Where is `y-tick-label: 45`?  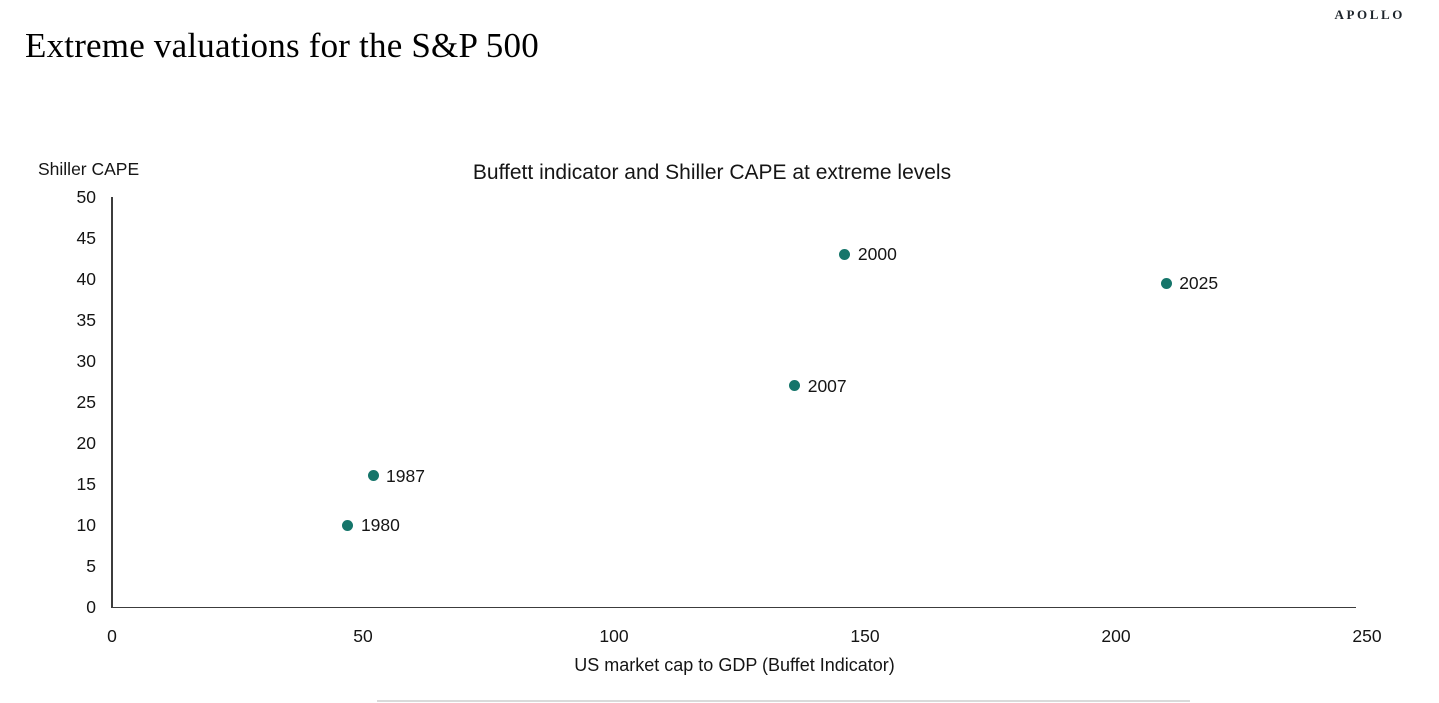 y-tick-label: 45 is located at coordinates (86, 238).